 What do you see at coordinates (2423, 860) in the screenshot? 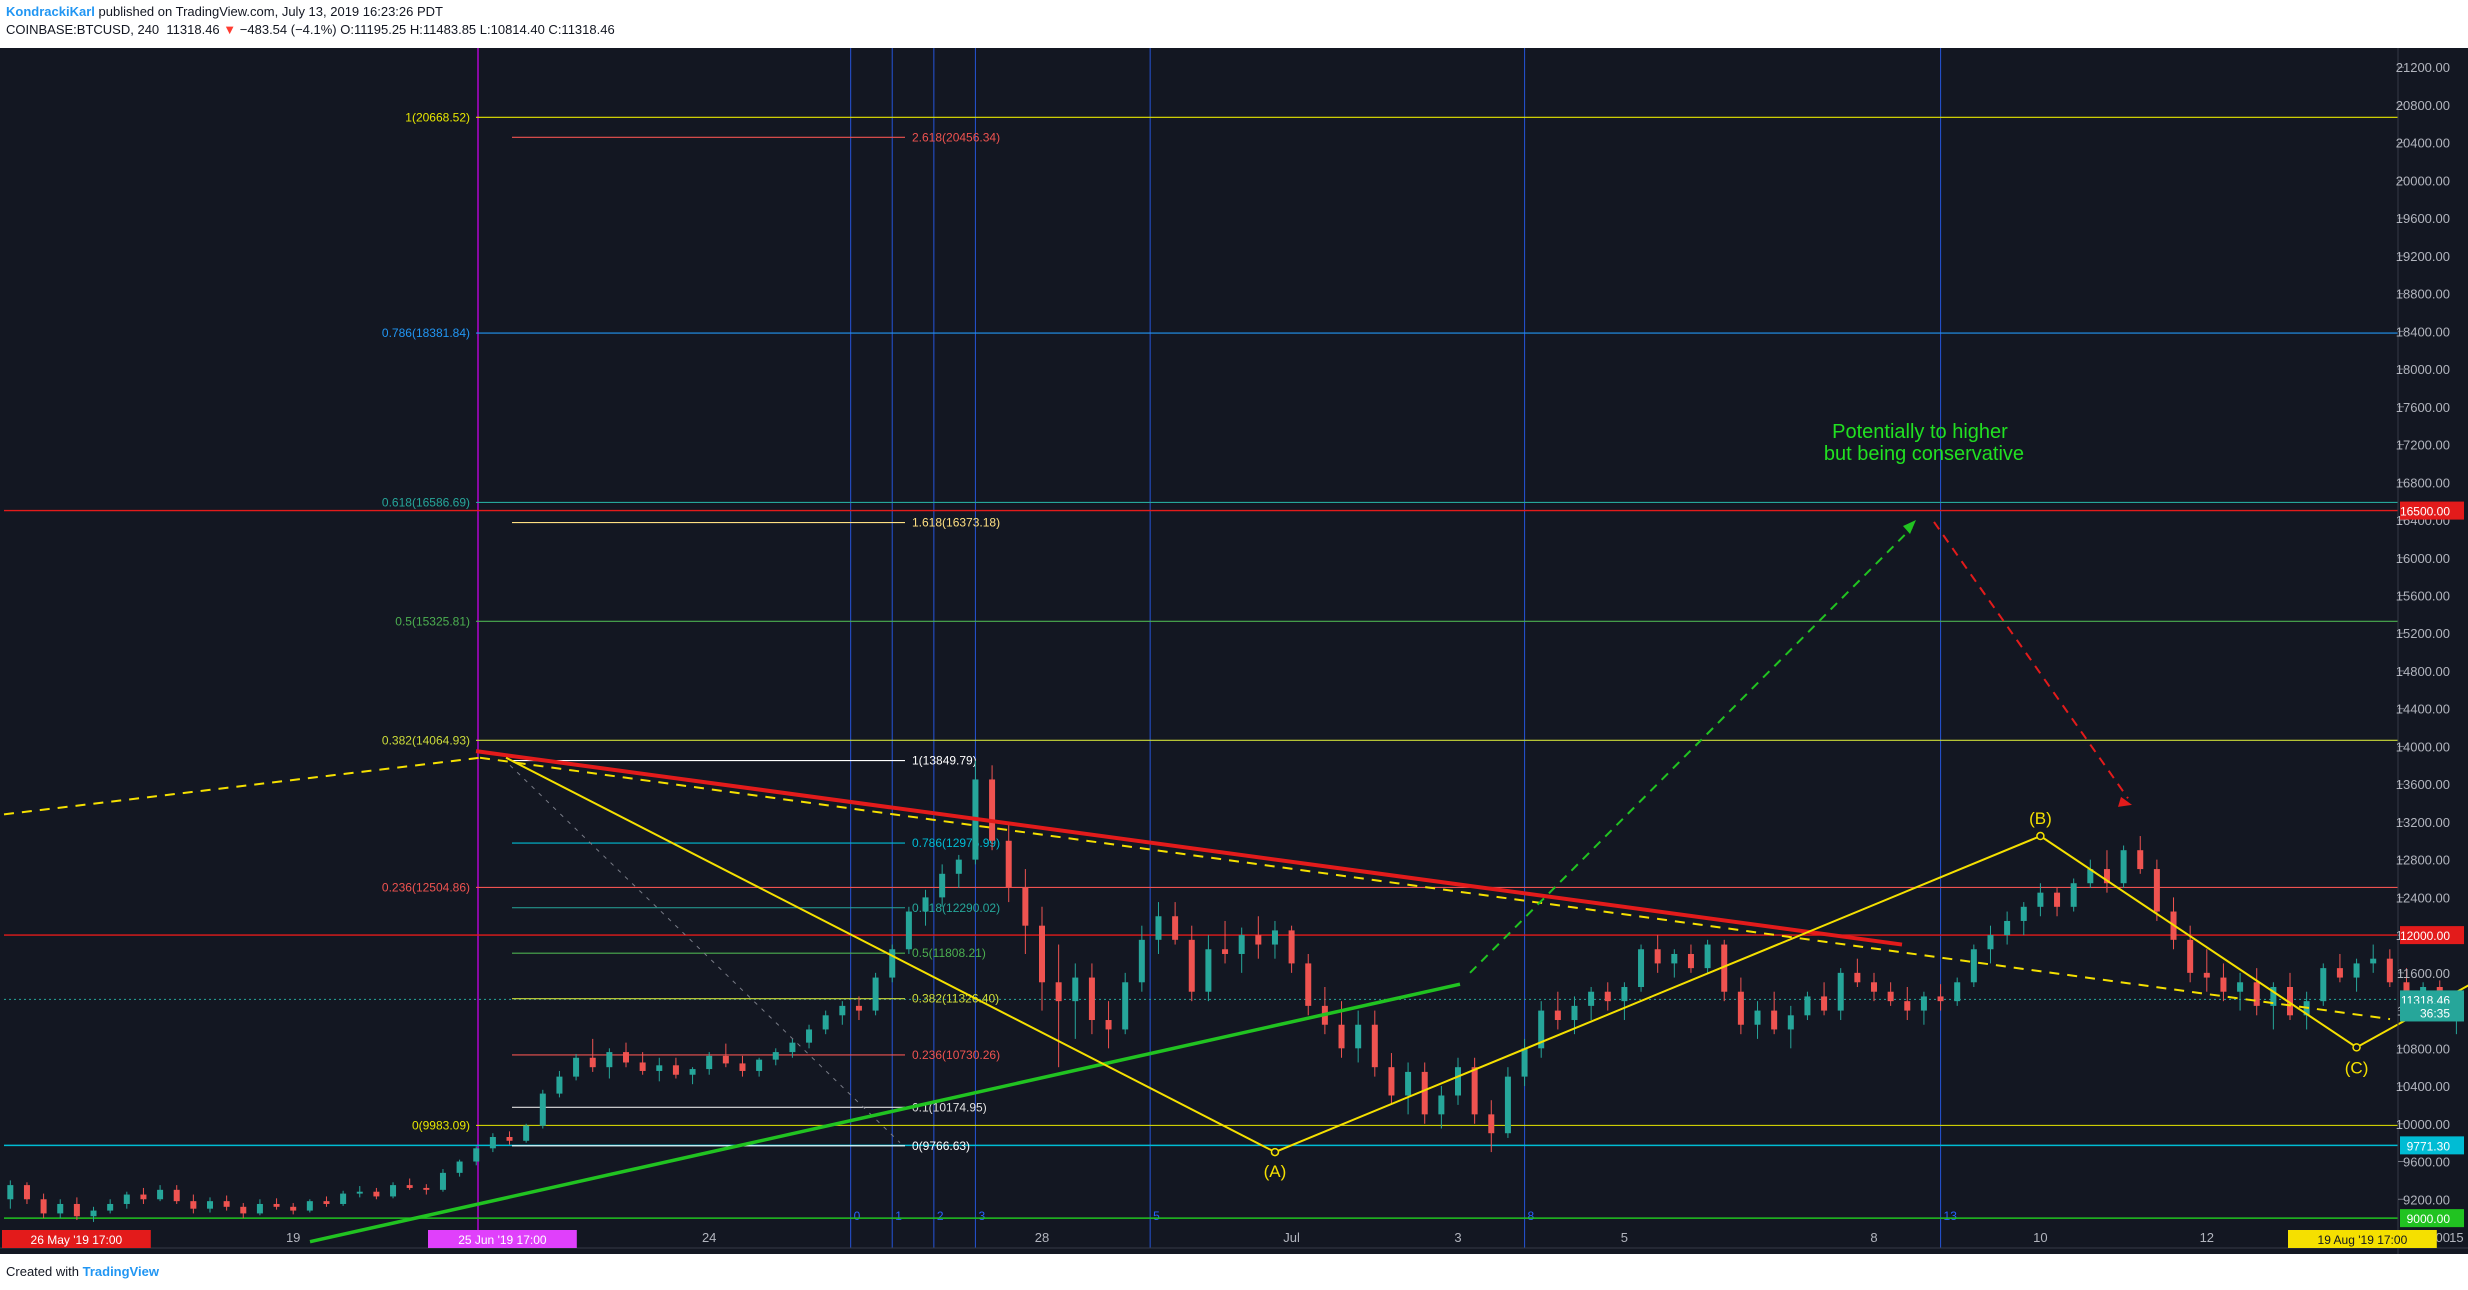
I see `price-tick-label: 12800.00` at bounding box center [2423, 860].